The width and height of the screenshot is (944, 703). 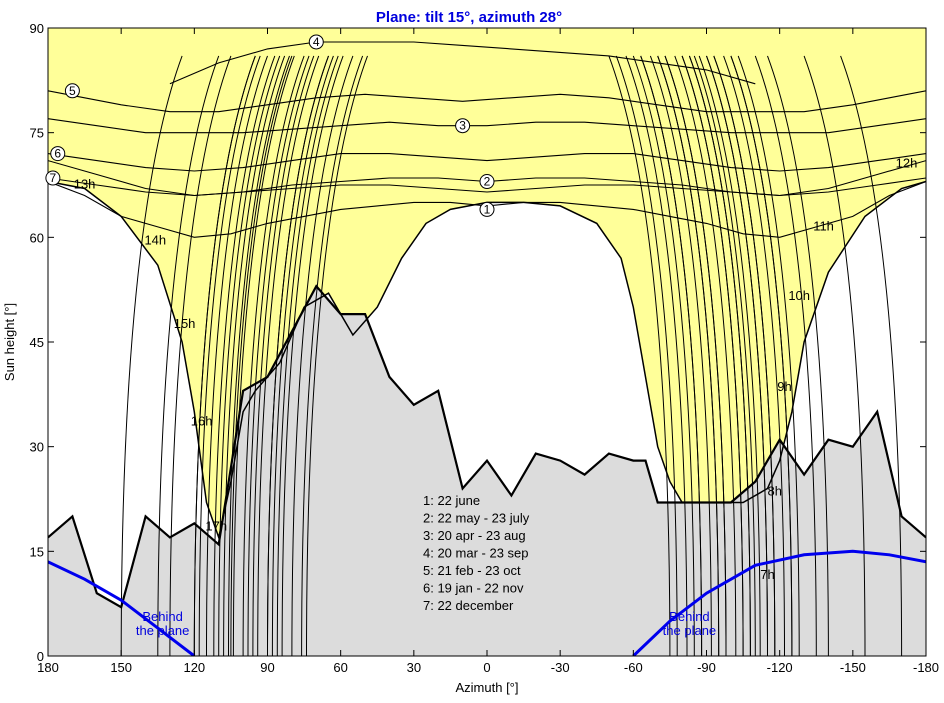 I want to click on series-marker-label-7: 7, so click(x=53, y=178).